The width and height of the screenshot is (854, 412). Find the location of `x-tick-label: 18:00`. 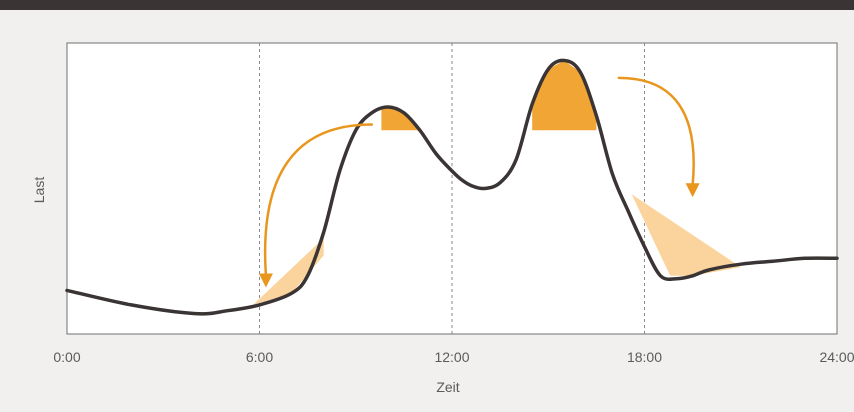

x-tick-label: 18:00 is located at coordinates (644, 357).